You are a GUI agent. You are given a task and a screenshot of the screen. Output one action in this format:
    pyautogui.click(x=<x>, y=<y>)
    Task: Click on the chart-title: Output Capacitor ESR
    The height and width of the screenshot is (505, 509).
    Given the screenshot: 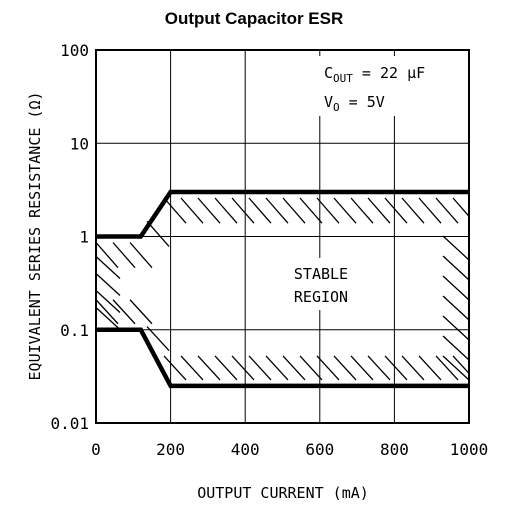 What is the action you would take?
    pyautogui.click(x=254, y=18)
    